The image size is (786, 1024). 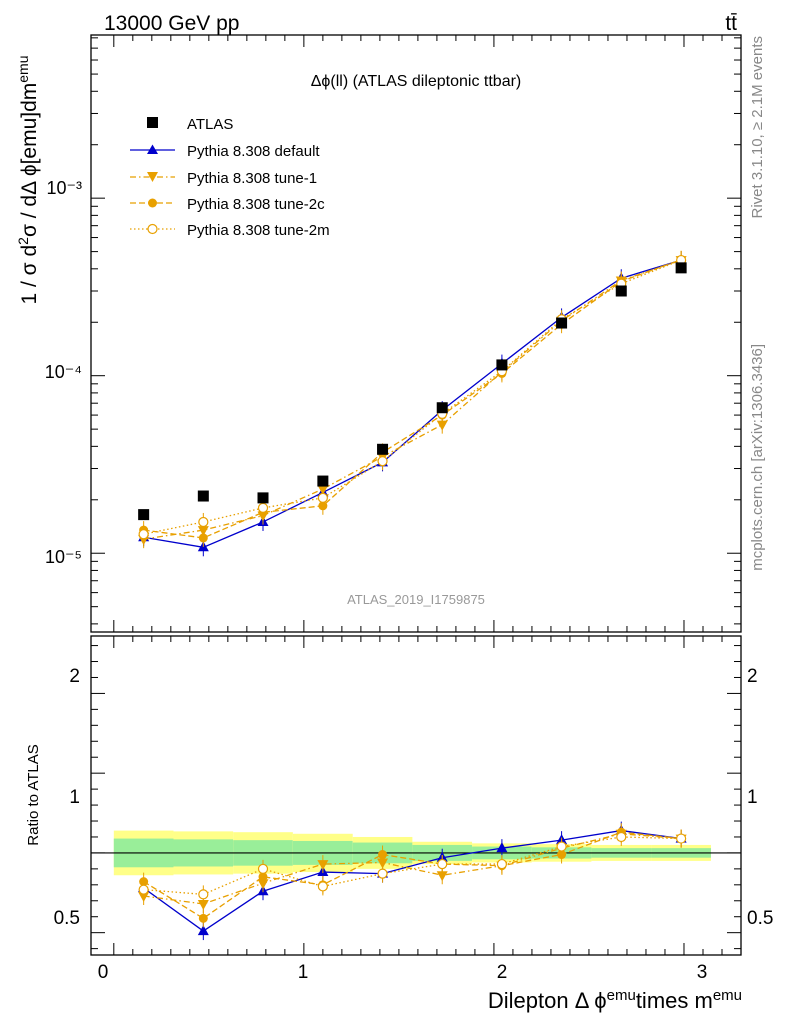 What do you see at coordinates (412, 866) in the screenshot?
I see `ratio-line-pythia-8-308-tune-2m` at bounding box center [412, 866].